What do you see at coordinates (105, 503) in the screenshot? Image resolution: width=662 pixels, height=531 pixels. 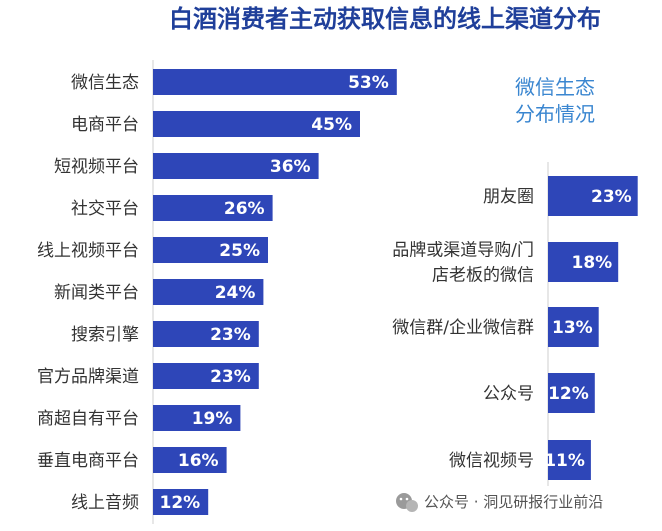 I see `category-label: 线上音频` at bounding box center [105, 503].